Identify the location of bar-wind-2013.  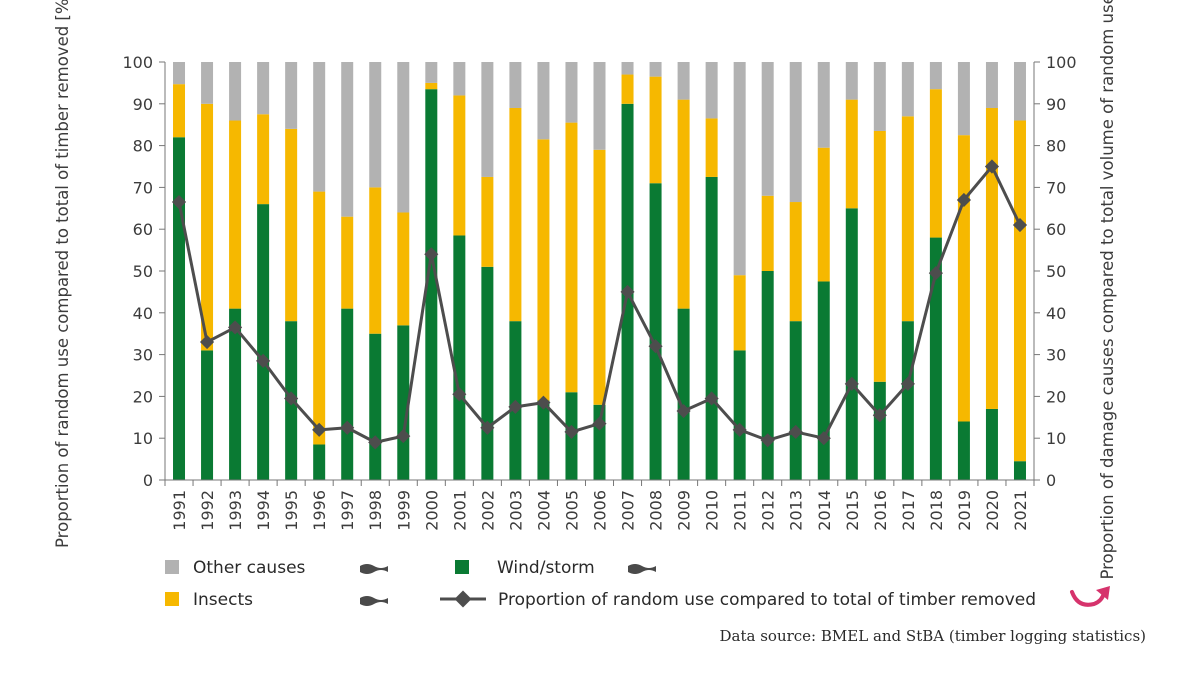
(795, 400).